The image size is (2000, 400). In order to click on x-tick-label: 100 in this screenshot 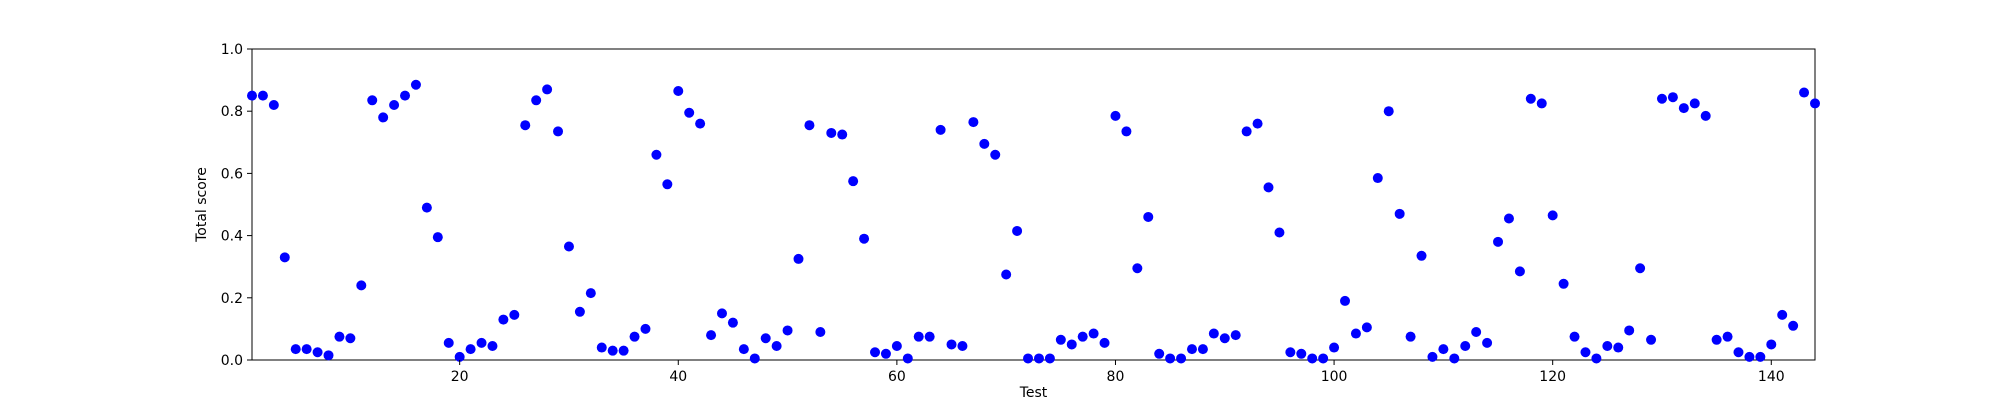, I will do `click(1334, 377)`.